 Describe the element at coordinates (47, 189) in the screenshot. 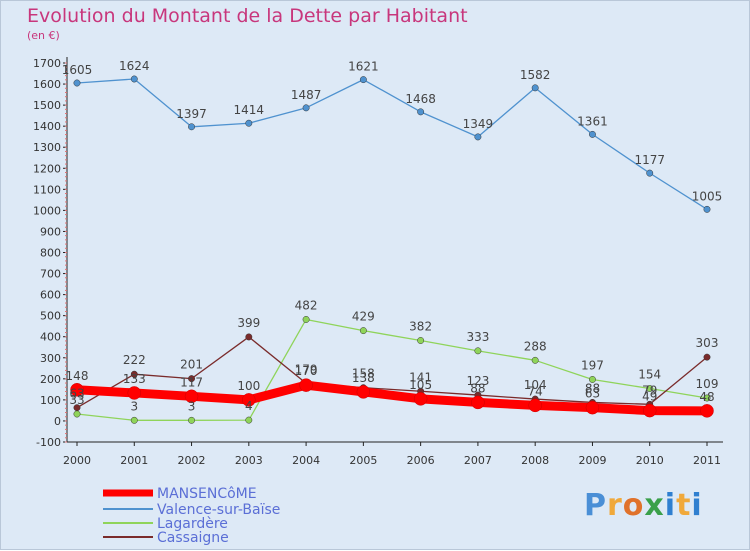

I see `y-tick-label: 1100` at that location.